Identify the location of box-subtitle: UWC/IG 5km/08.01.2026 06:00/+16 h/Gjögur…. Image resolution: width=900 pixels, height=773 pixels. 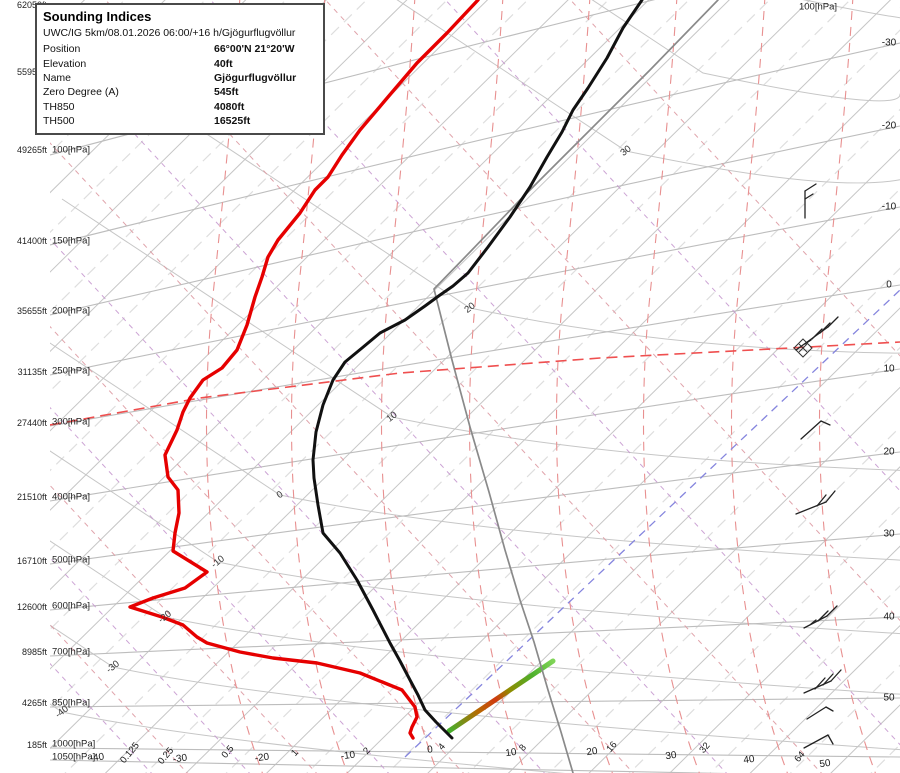
(169, 33).